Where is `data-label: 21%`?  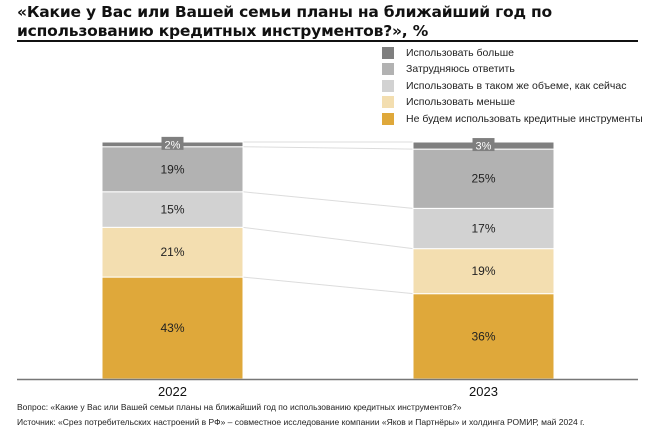 data-label: 21% is located at coordinates (172, 252).